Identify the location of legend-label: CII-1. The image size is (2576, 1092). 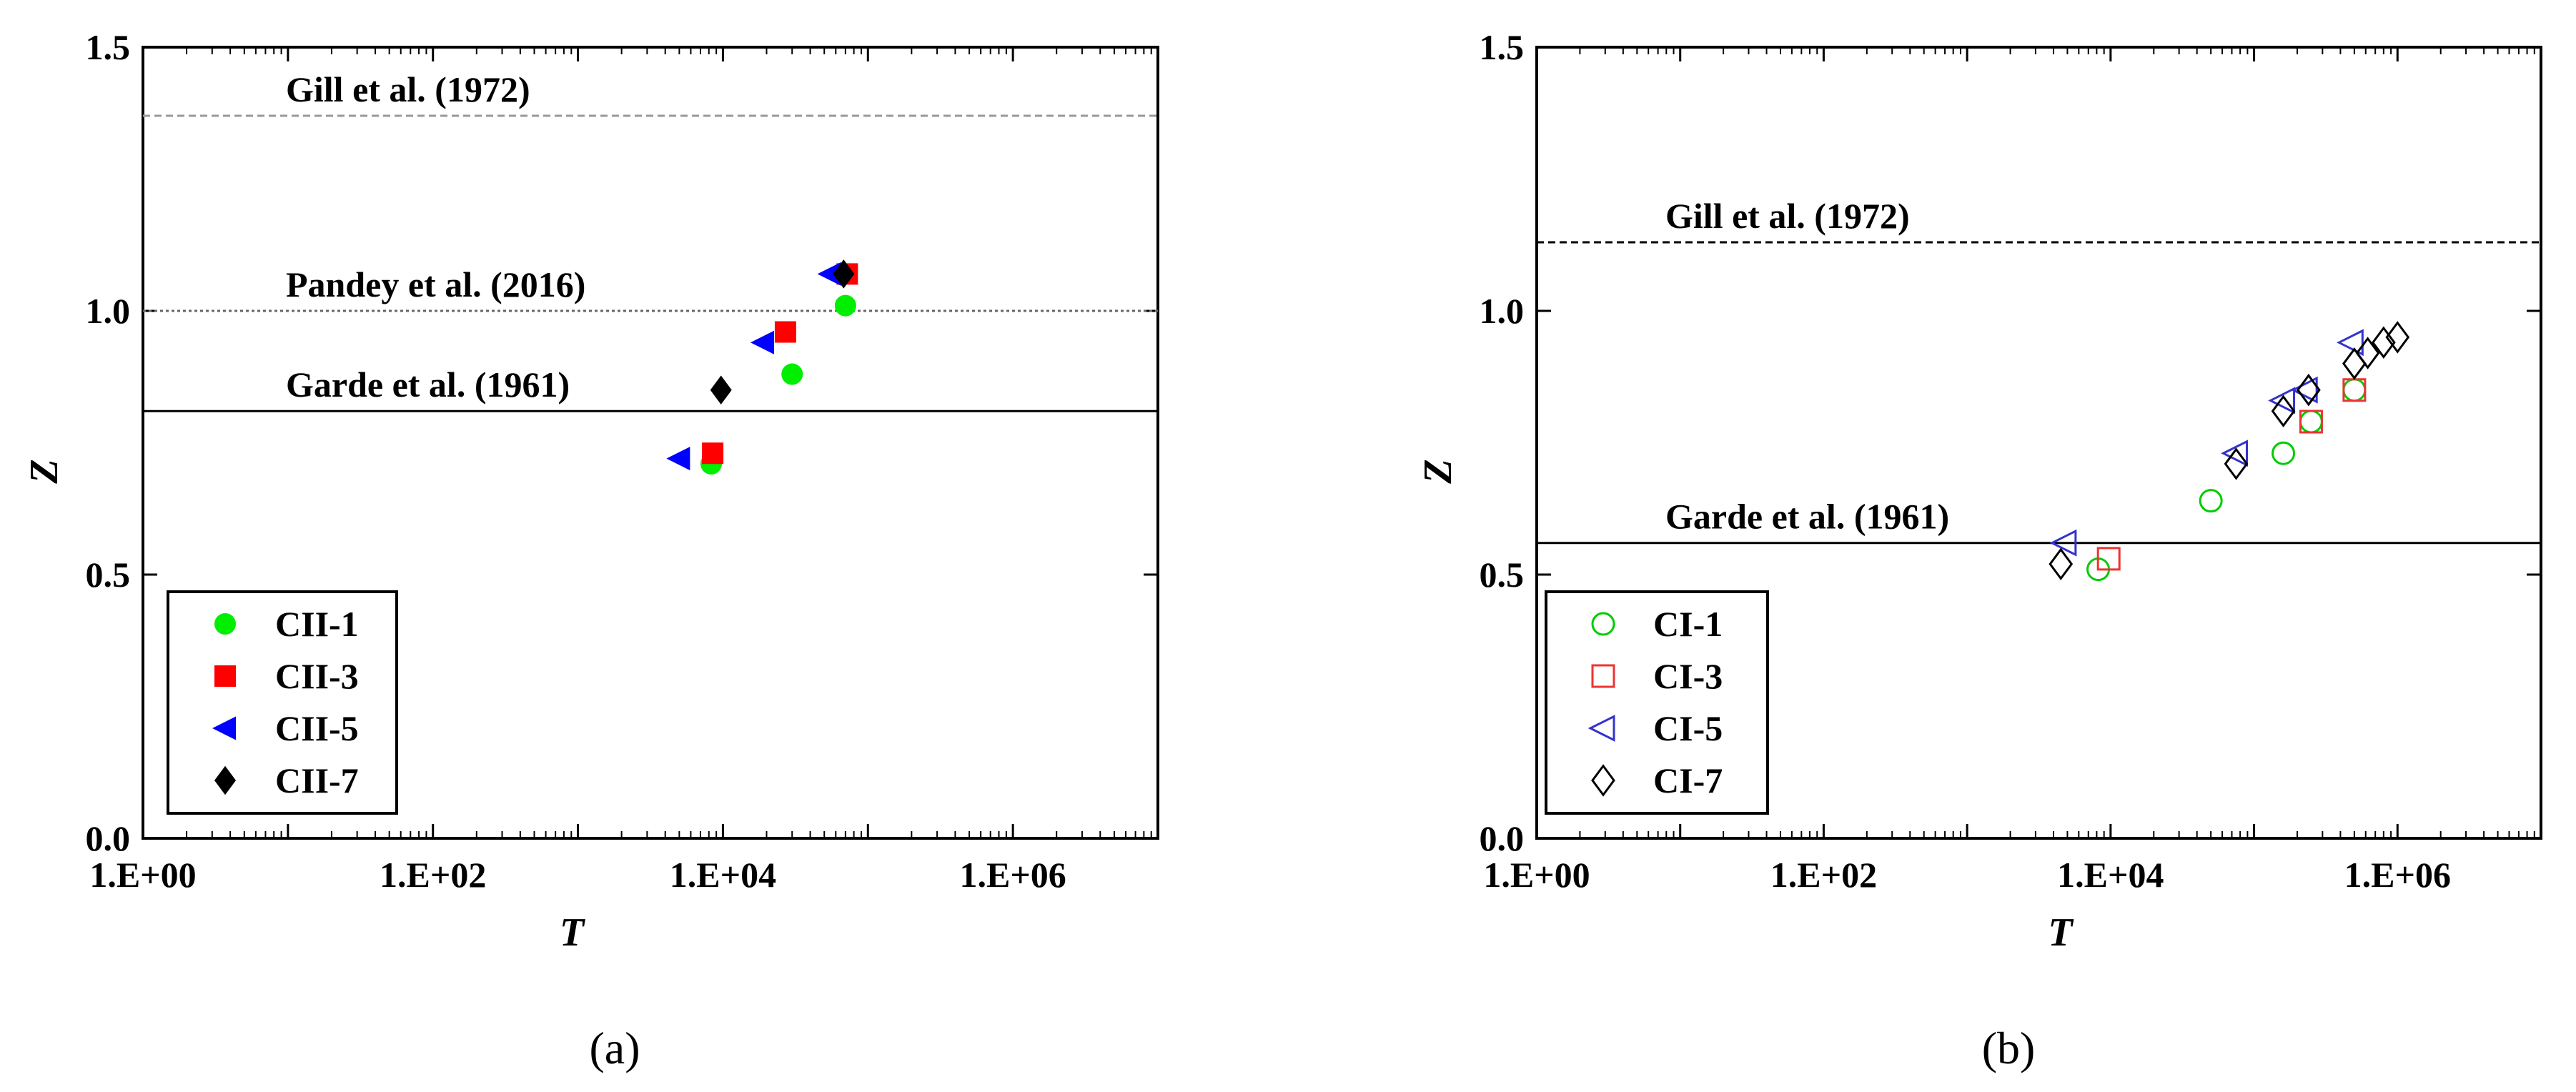
(317, 624).